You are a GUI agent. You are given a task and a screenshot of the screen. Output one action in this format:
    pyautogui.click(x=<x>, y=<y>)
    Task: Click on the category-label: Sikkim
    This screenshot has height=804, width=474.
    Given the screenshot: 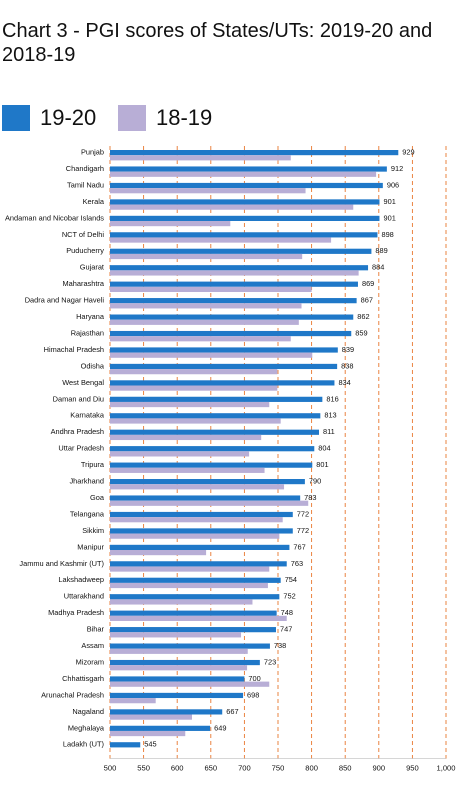 What is the action you would take?
    pyautogui.click(x=93, y=530)
    